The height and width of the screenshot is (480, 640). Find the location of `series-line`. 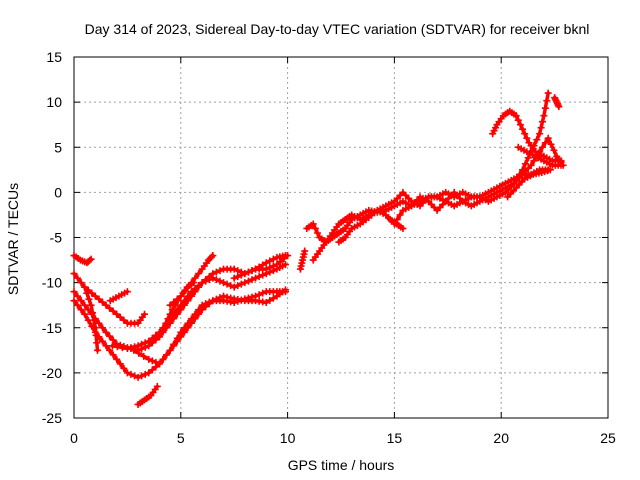

series-line is located at coordinates (91, 319).